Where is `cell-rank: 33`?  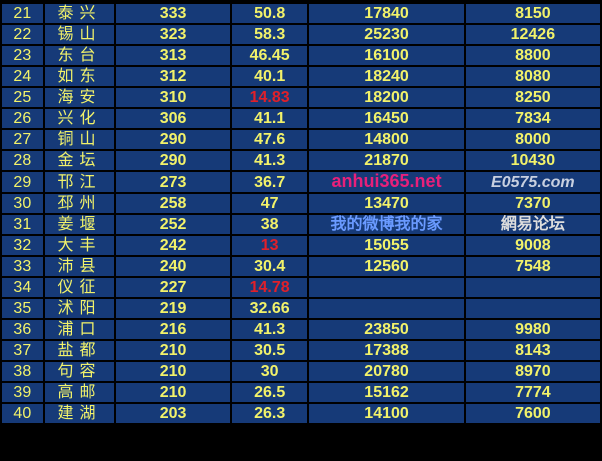 cell-rank: 33 is located at coordinates (22, 266).